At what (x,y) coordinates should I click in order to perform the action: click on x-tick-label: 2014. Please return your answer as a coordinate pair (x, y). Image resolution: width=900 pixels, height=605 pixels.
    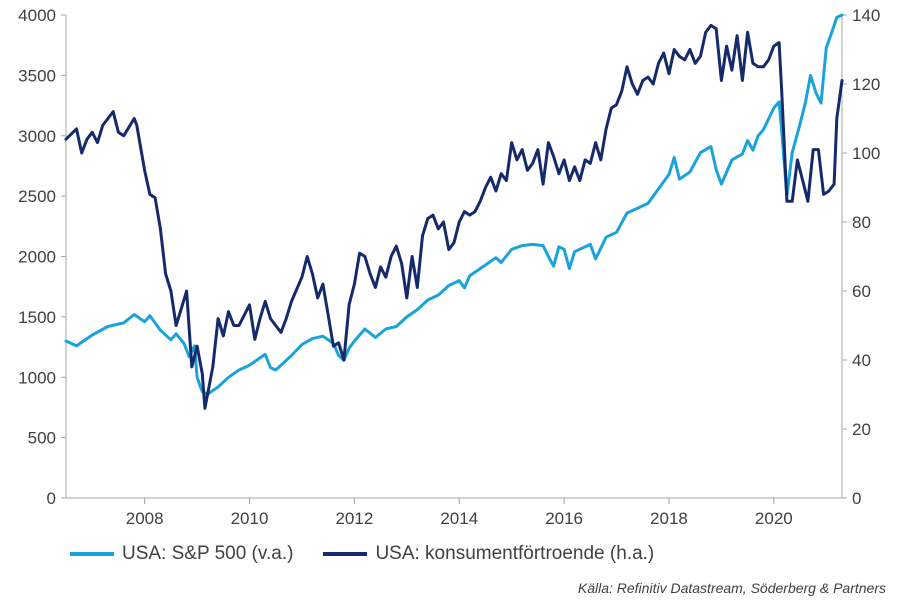
    Looking at the image, I should click on (459, 518).